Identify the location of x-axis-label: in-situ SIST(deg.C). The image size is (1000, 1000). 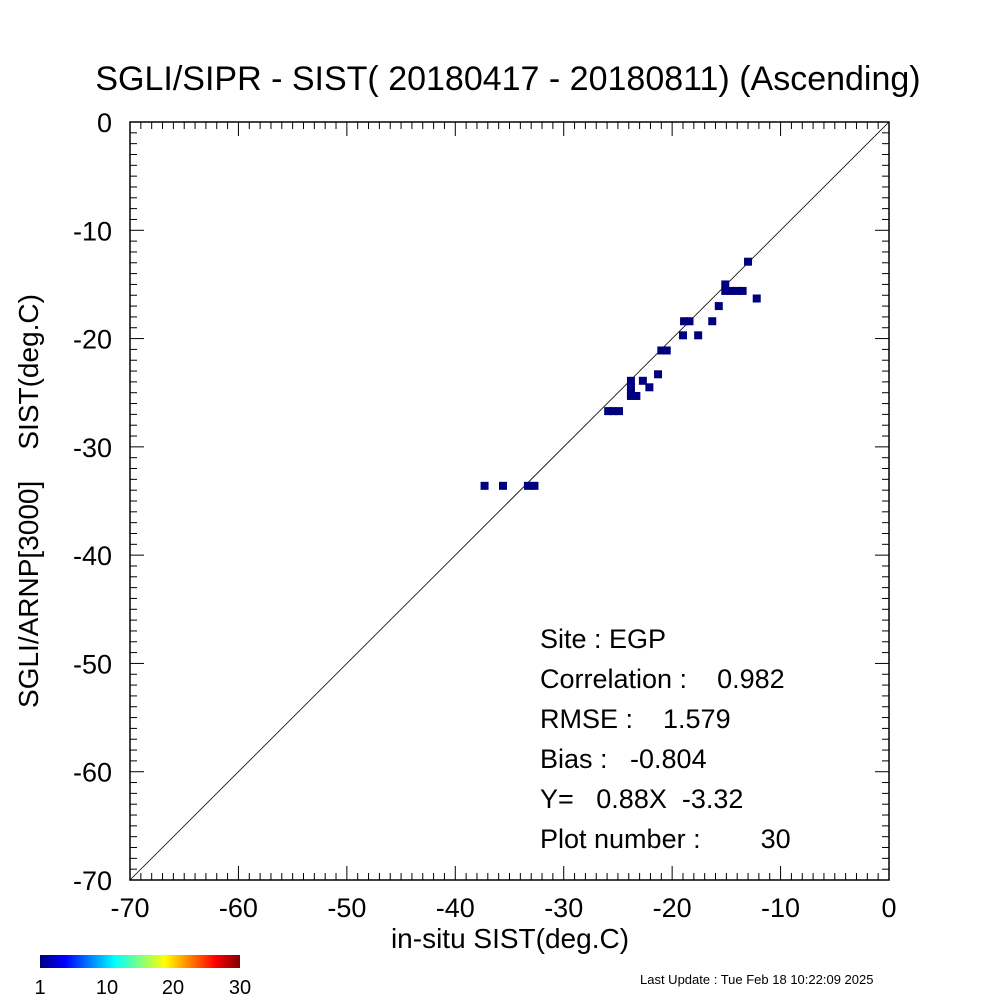
(510, 938).